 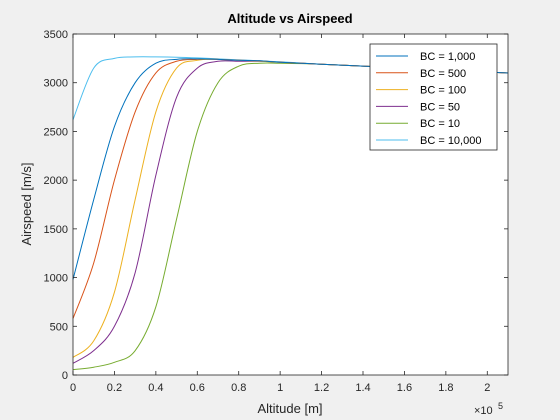 I want to click on y-tick-label: 3000, so click(x=56, y=84).